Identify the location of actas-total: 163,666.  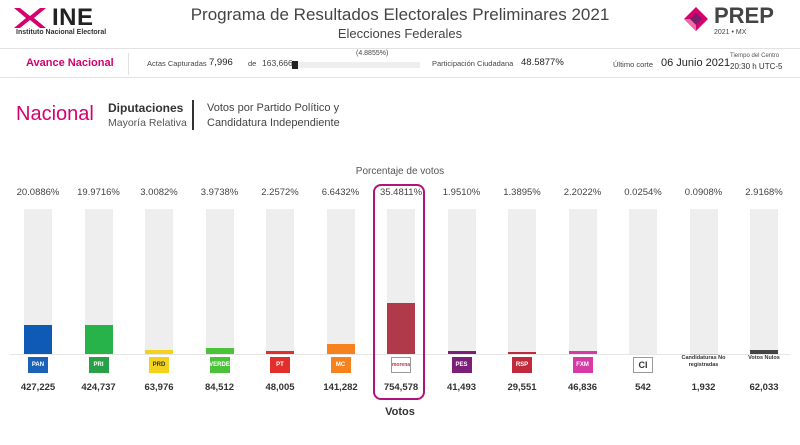
(277, 63).